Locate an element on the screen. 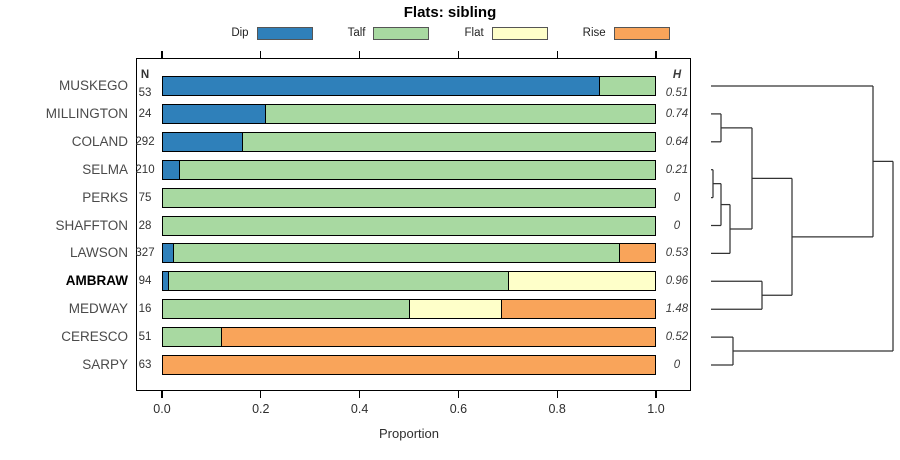 This screenshot has height=460, width=900. legend-label-flat: Flat is located at coordinates (474, 33).